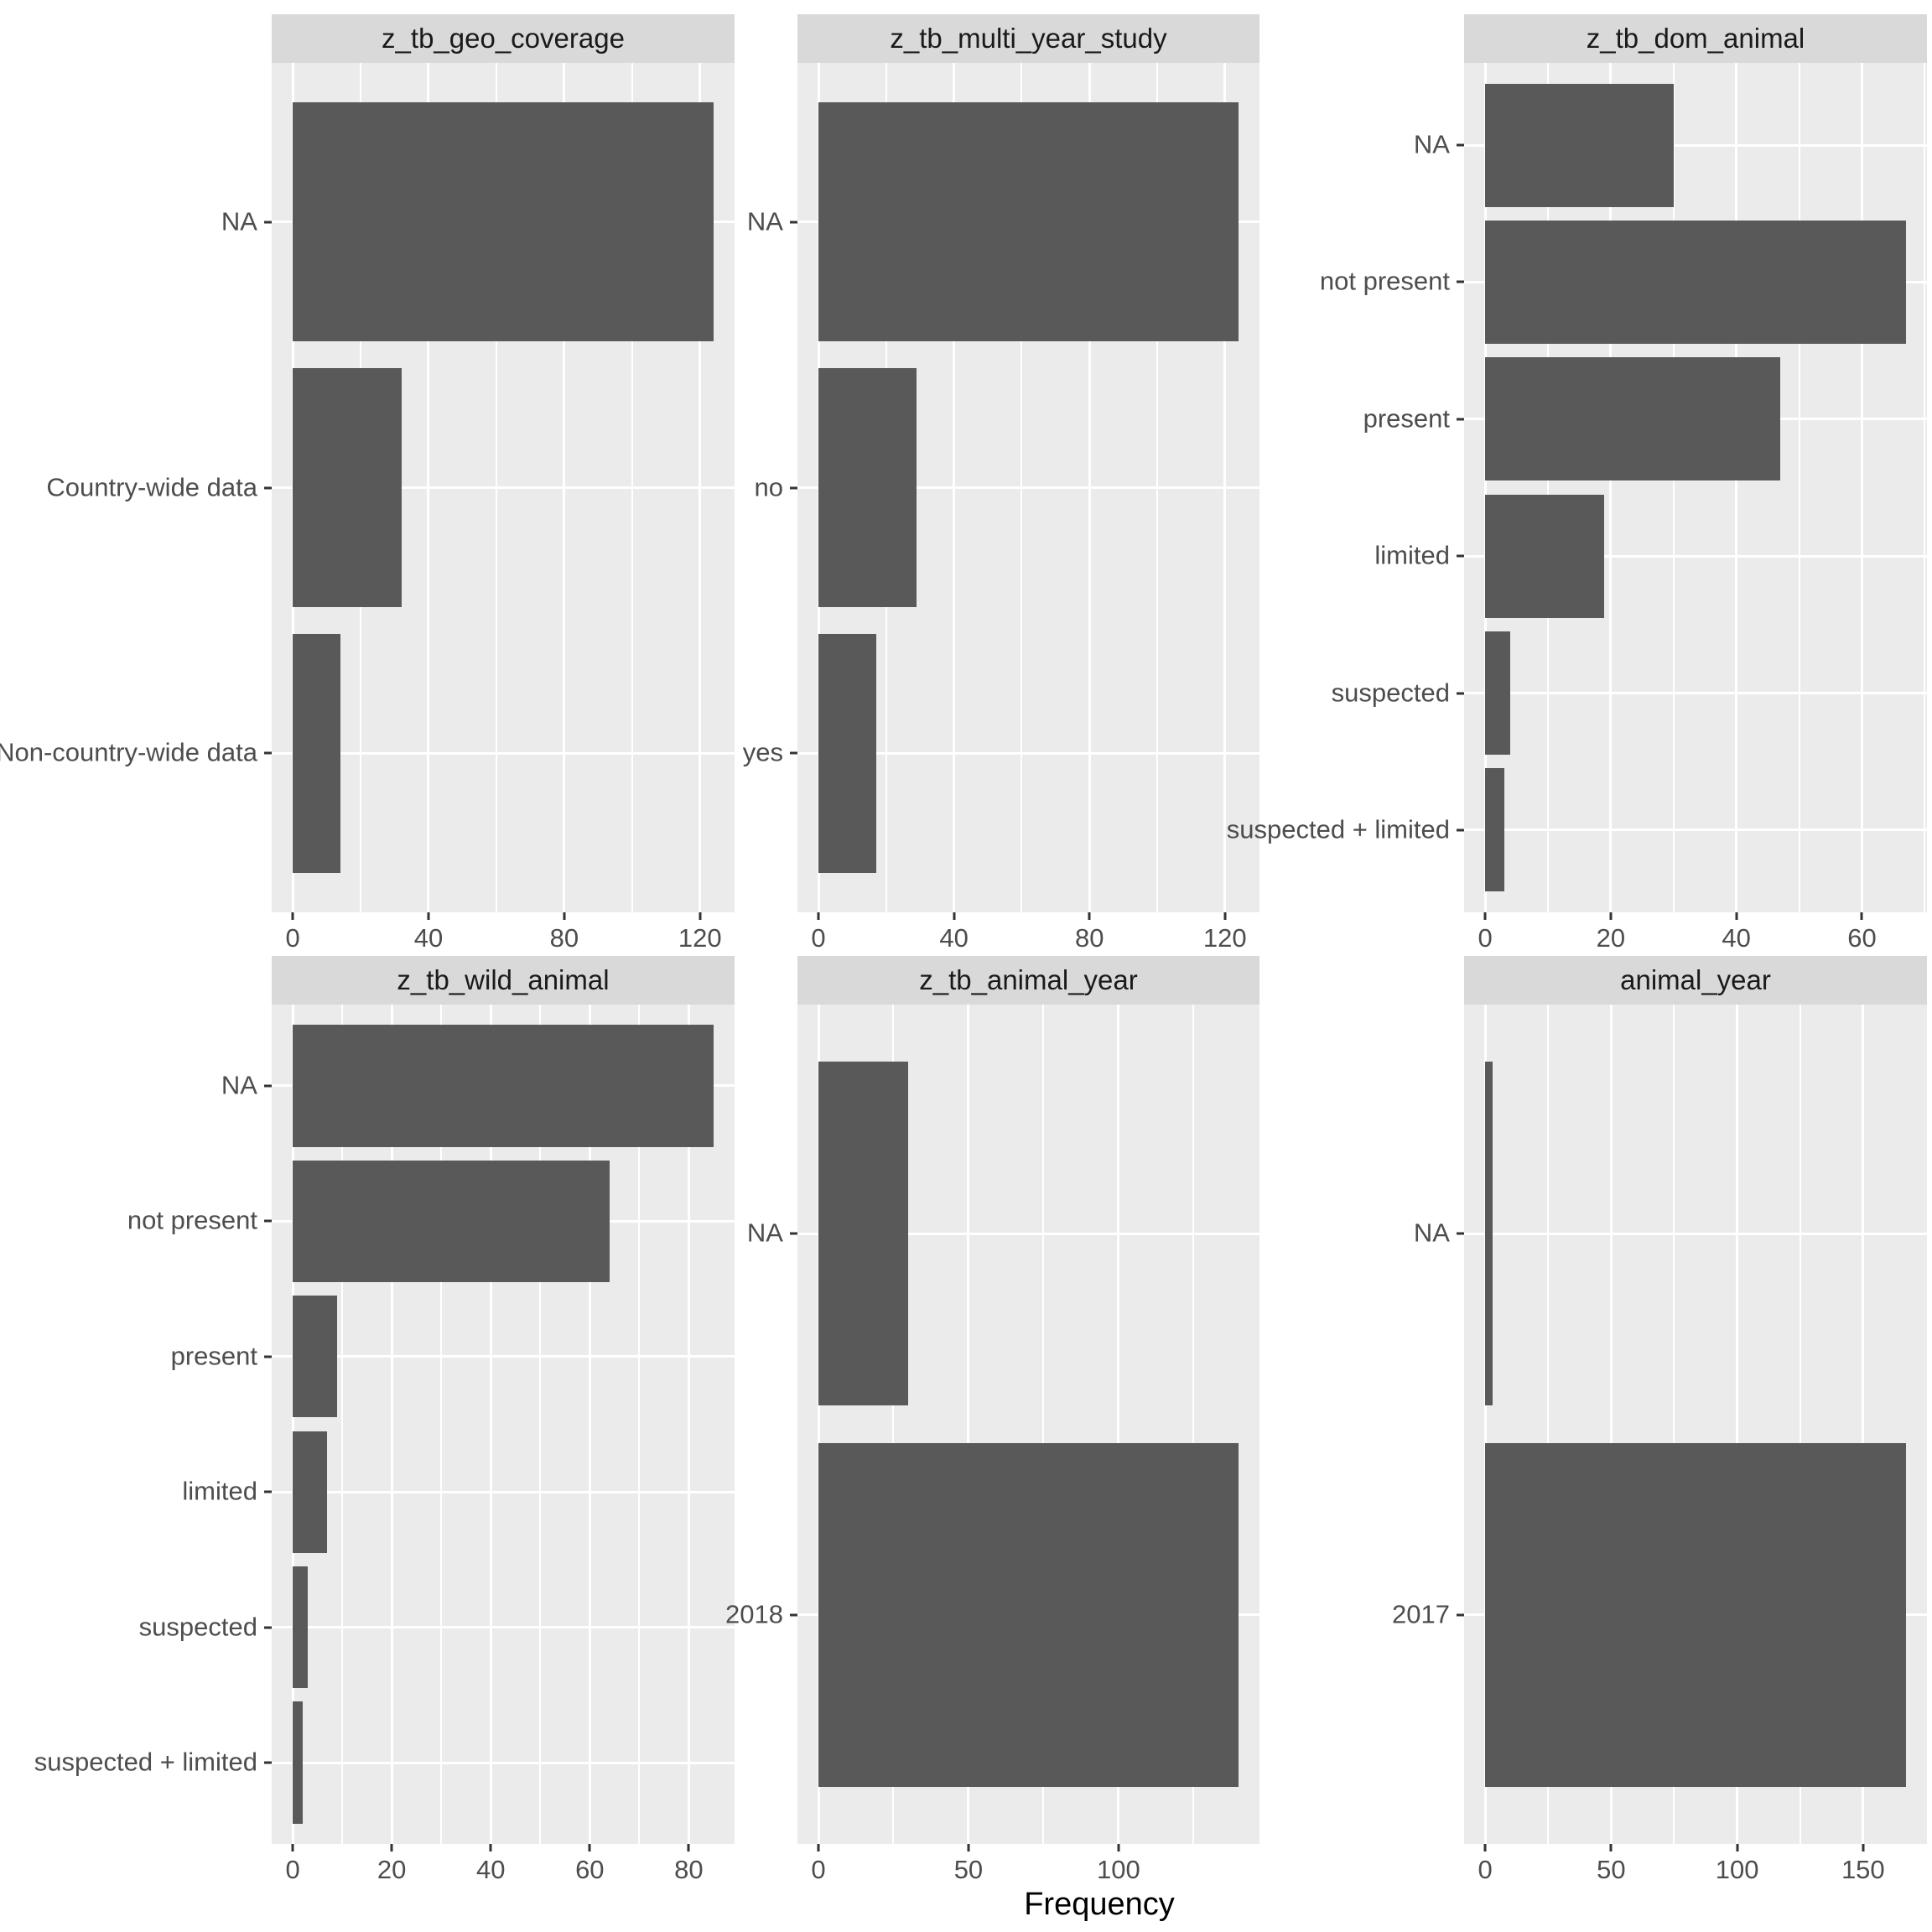 The width and height of the screenshot is (1932, 1932). Describe the element at coordinates (136, 487) in the screenshot. I see `y-axis-labels: NA Country-wide data Non-country-wide data` at that location.